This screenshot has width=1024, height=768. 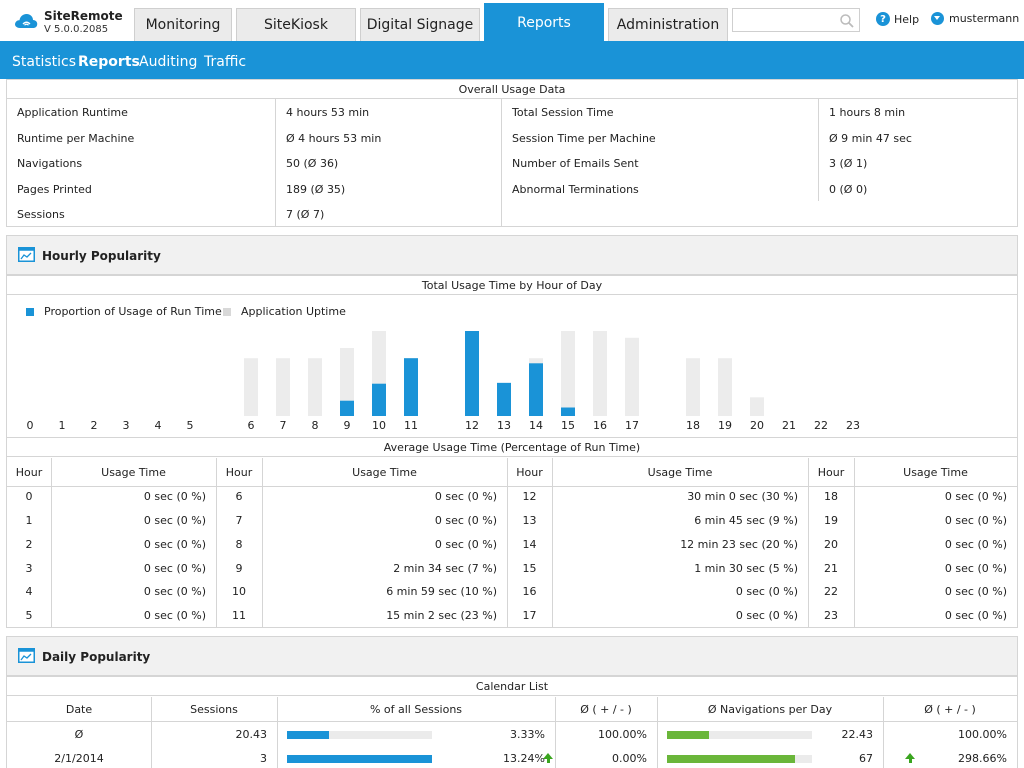 I want to click on hour-cell: 15, so click(x=529, y=568).